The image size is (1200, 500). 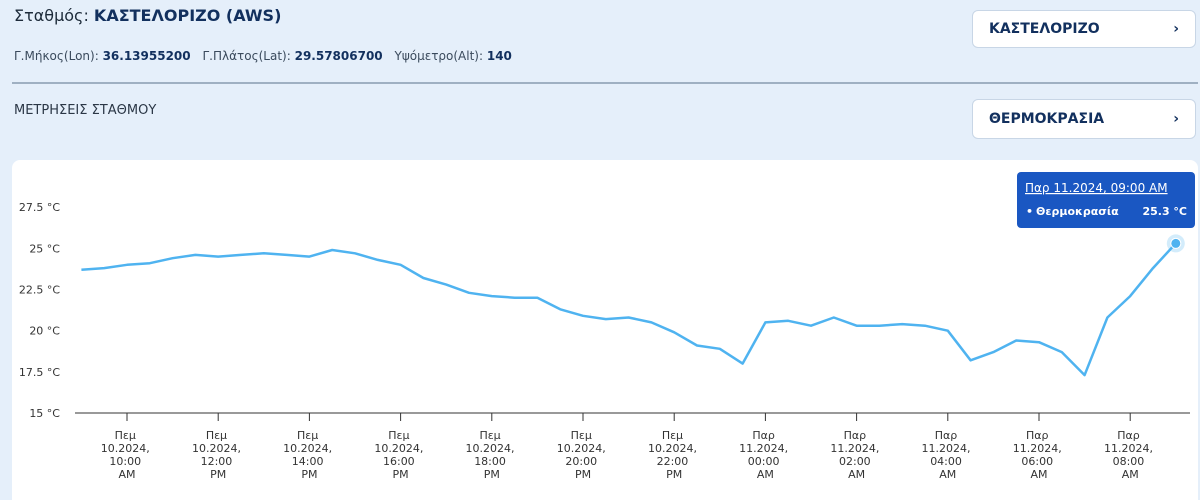 I want to click on y-tick-label: 17.5 °C, so click(x=39, y=372).